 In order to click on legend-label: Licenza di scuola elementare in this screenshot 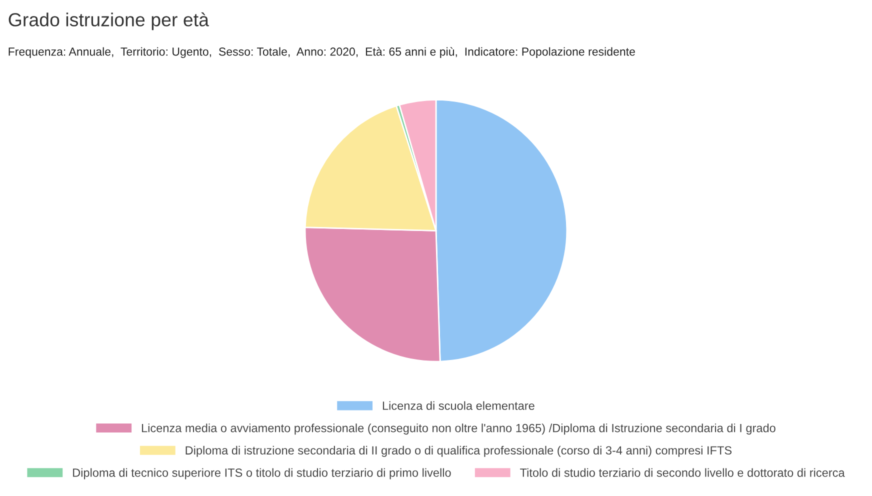, I will do `click(458, 405)`.